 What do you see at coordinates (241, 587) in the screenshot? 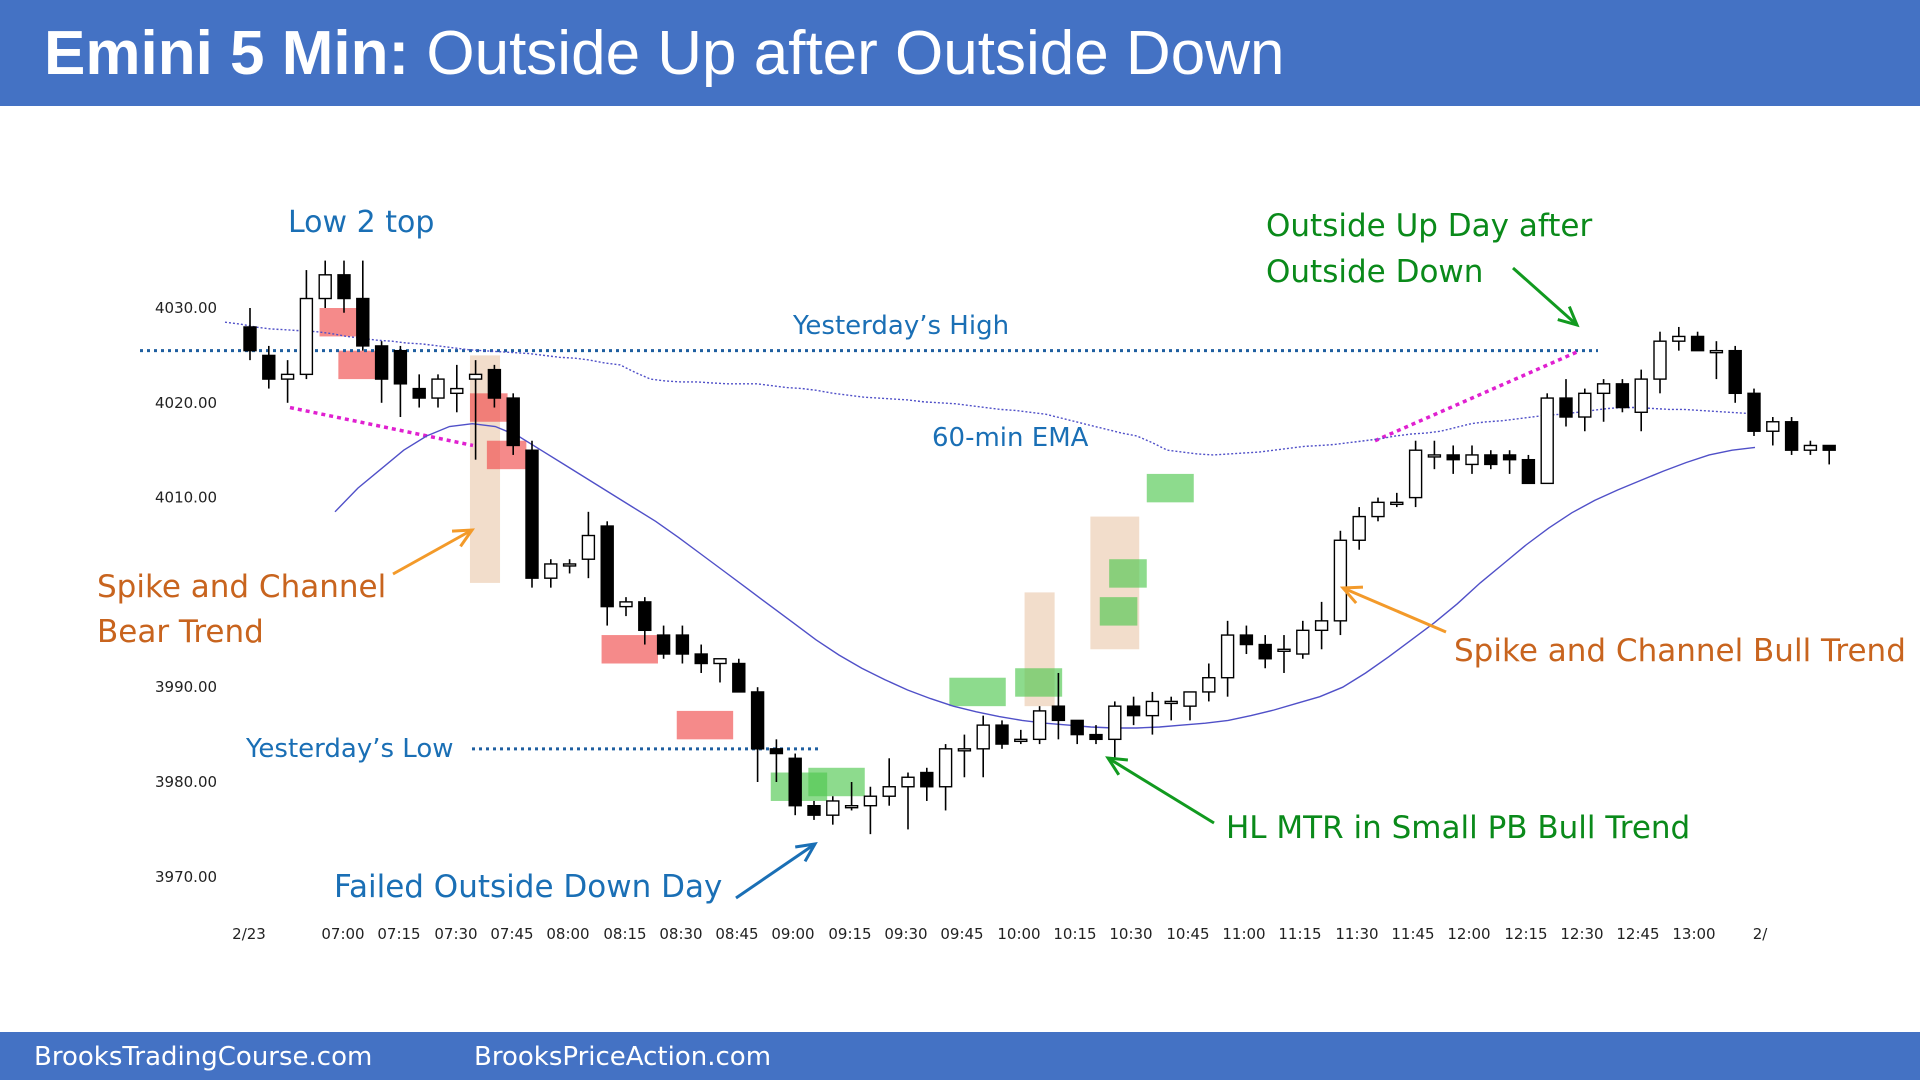
I see `bear-trend-label-line1: Spike and Channel` at bounding box center [241, 587].